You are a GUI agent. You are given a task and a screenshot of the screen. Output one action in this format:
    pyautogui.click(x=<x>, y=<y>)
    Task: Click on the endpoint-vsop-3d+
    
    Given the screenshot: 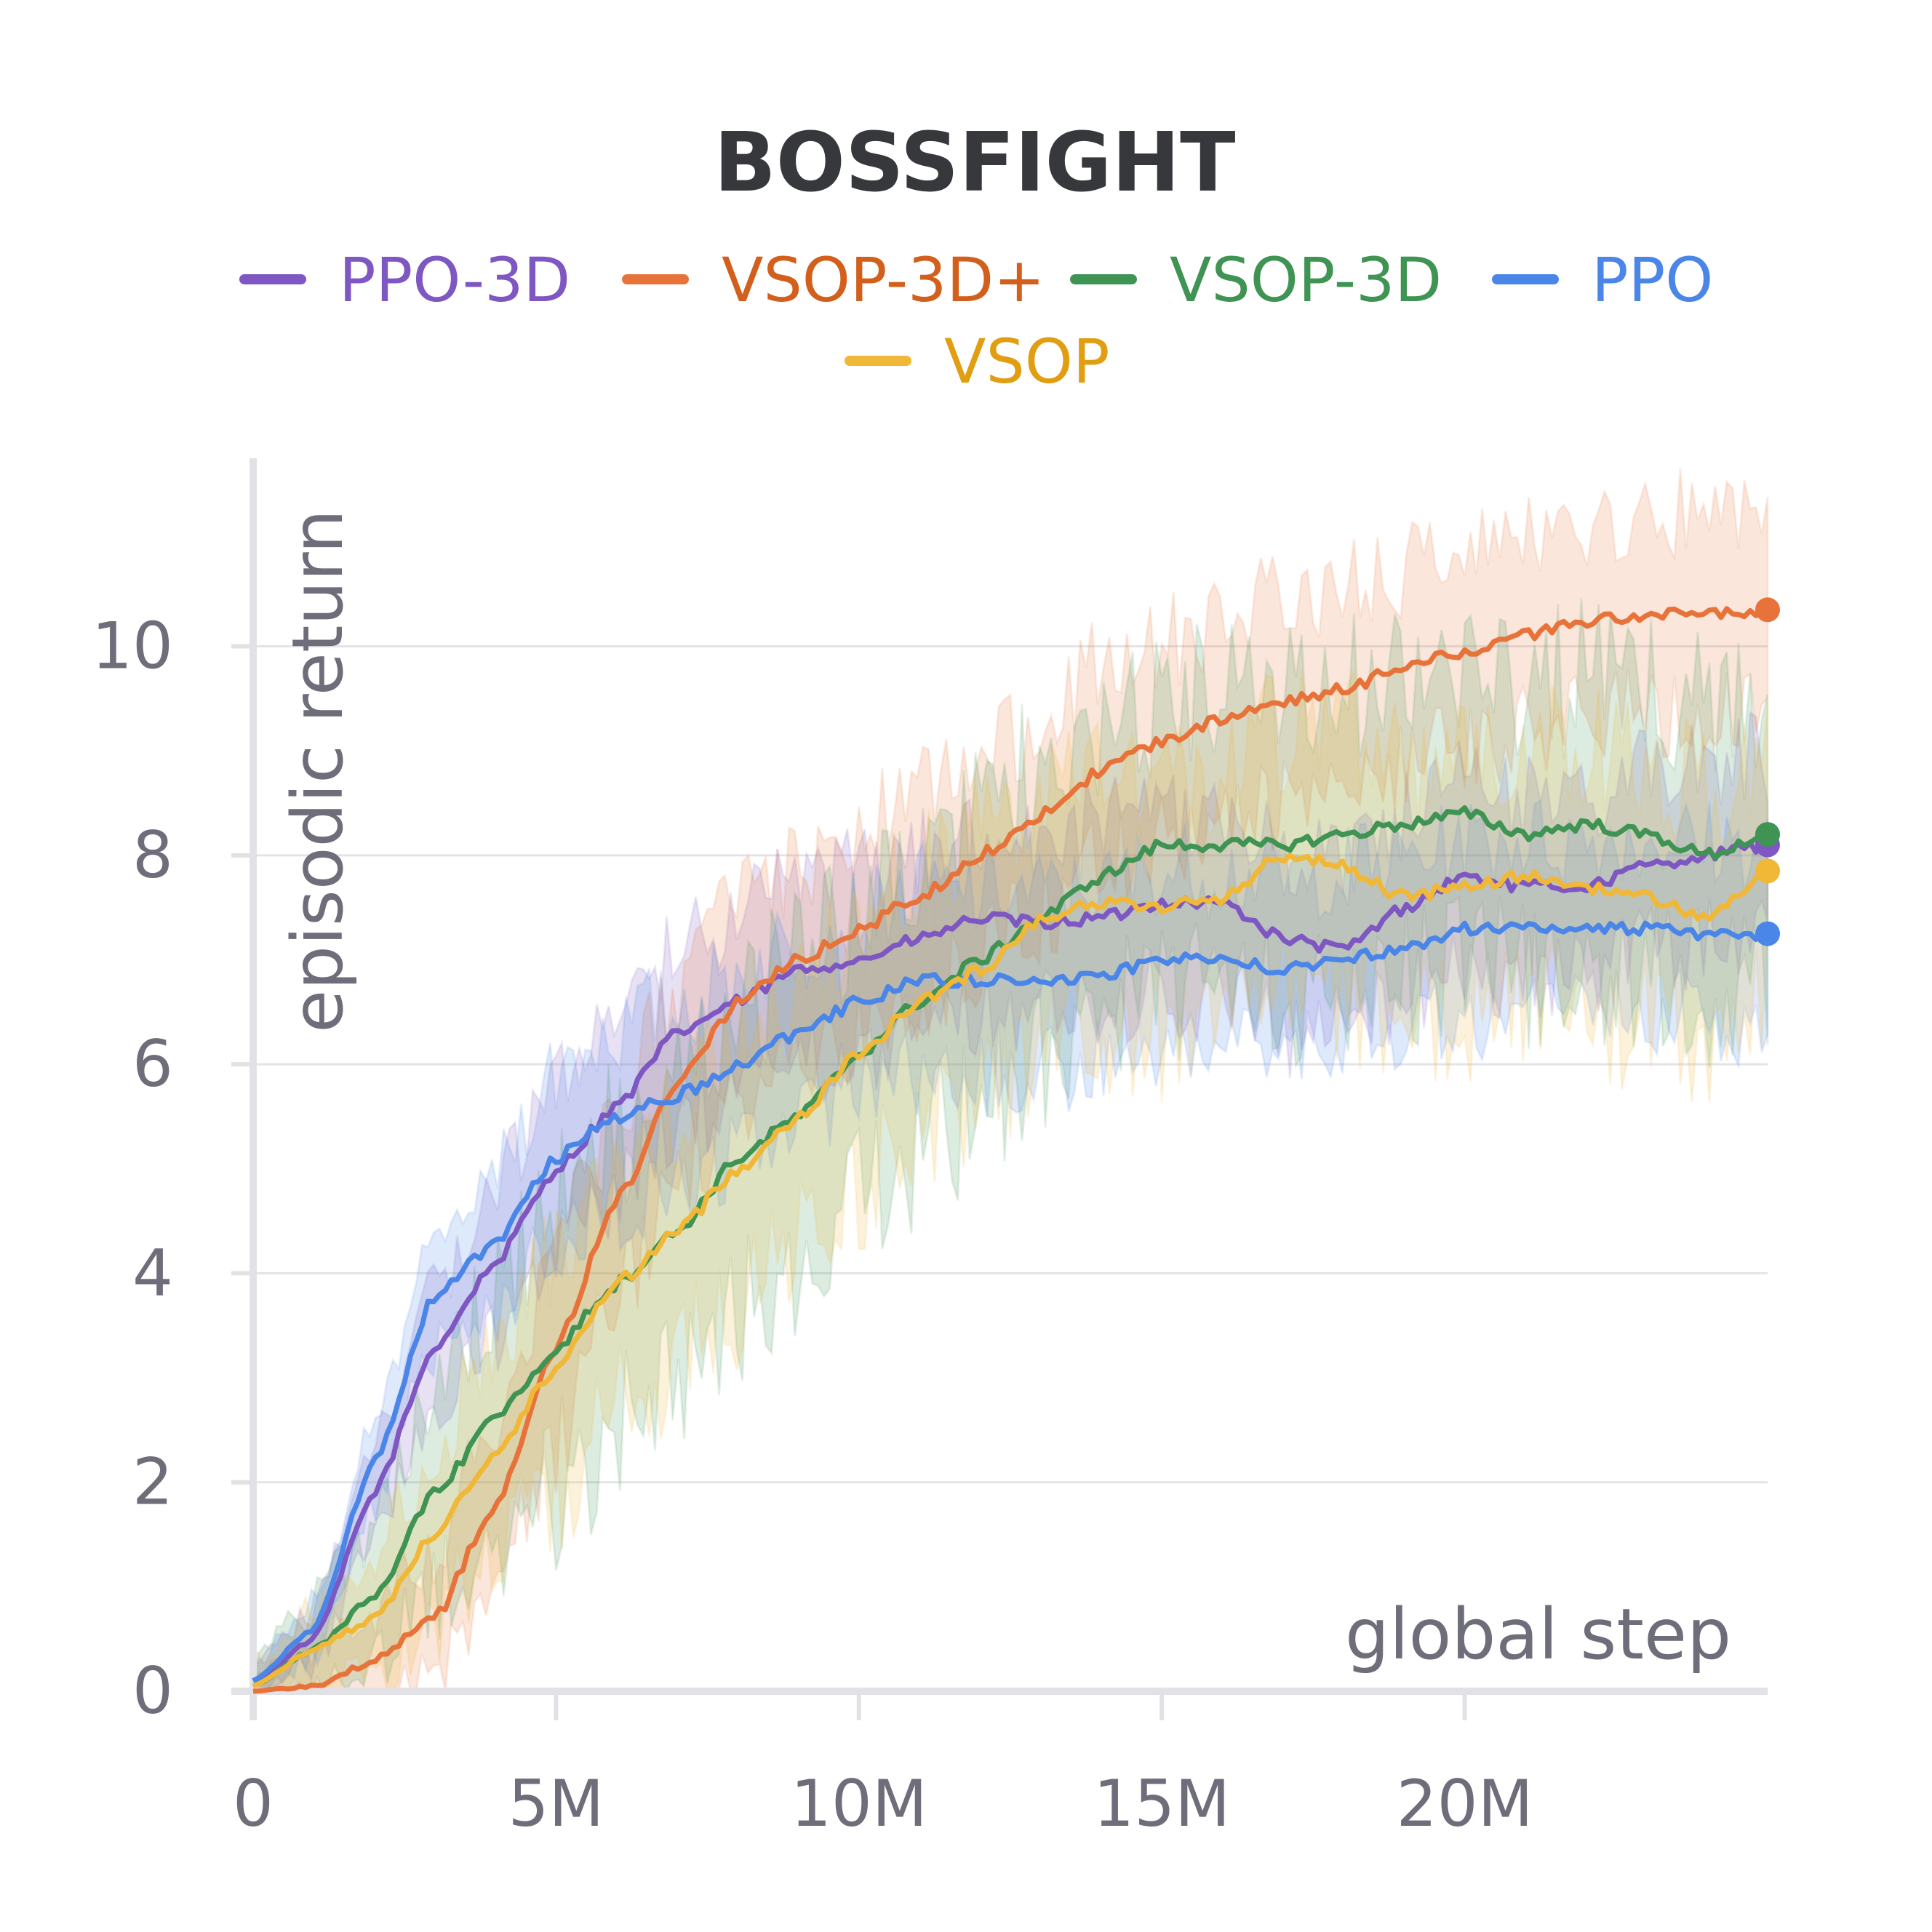 What is the action you would take?
    pyautogui.click(x=1768, y=610)
    